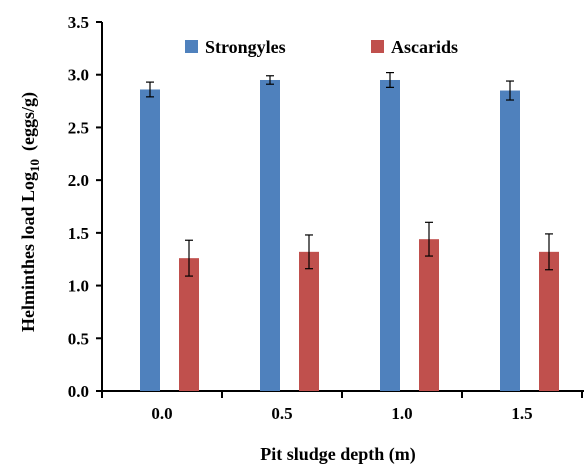 Image resolution: width=584 pixels, height=468 pixels. Describe the element at coordinates (338, 454) in the screenshot. I see `x-axis-title: Pit sludge depth (m)` at that location.